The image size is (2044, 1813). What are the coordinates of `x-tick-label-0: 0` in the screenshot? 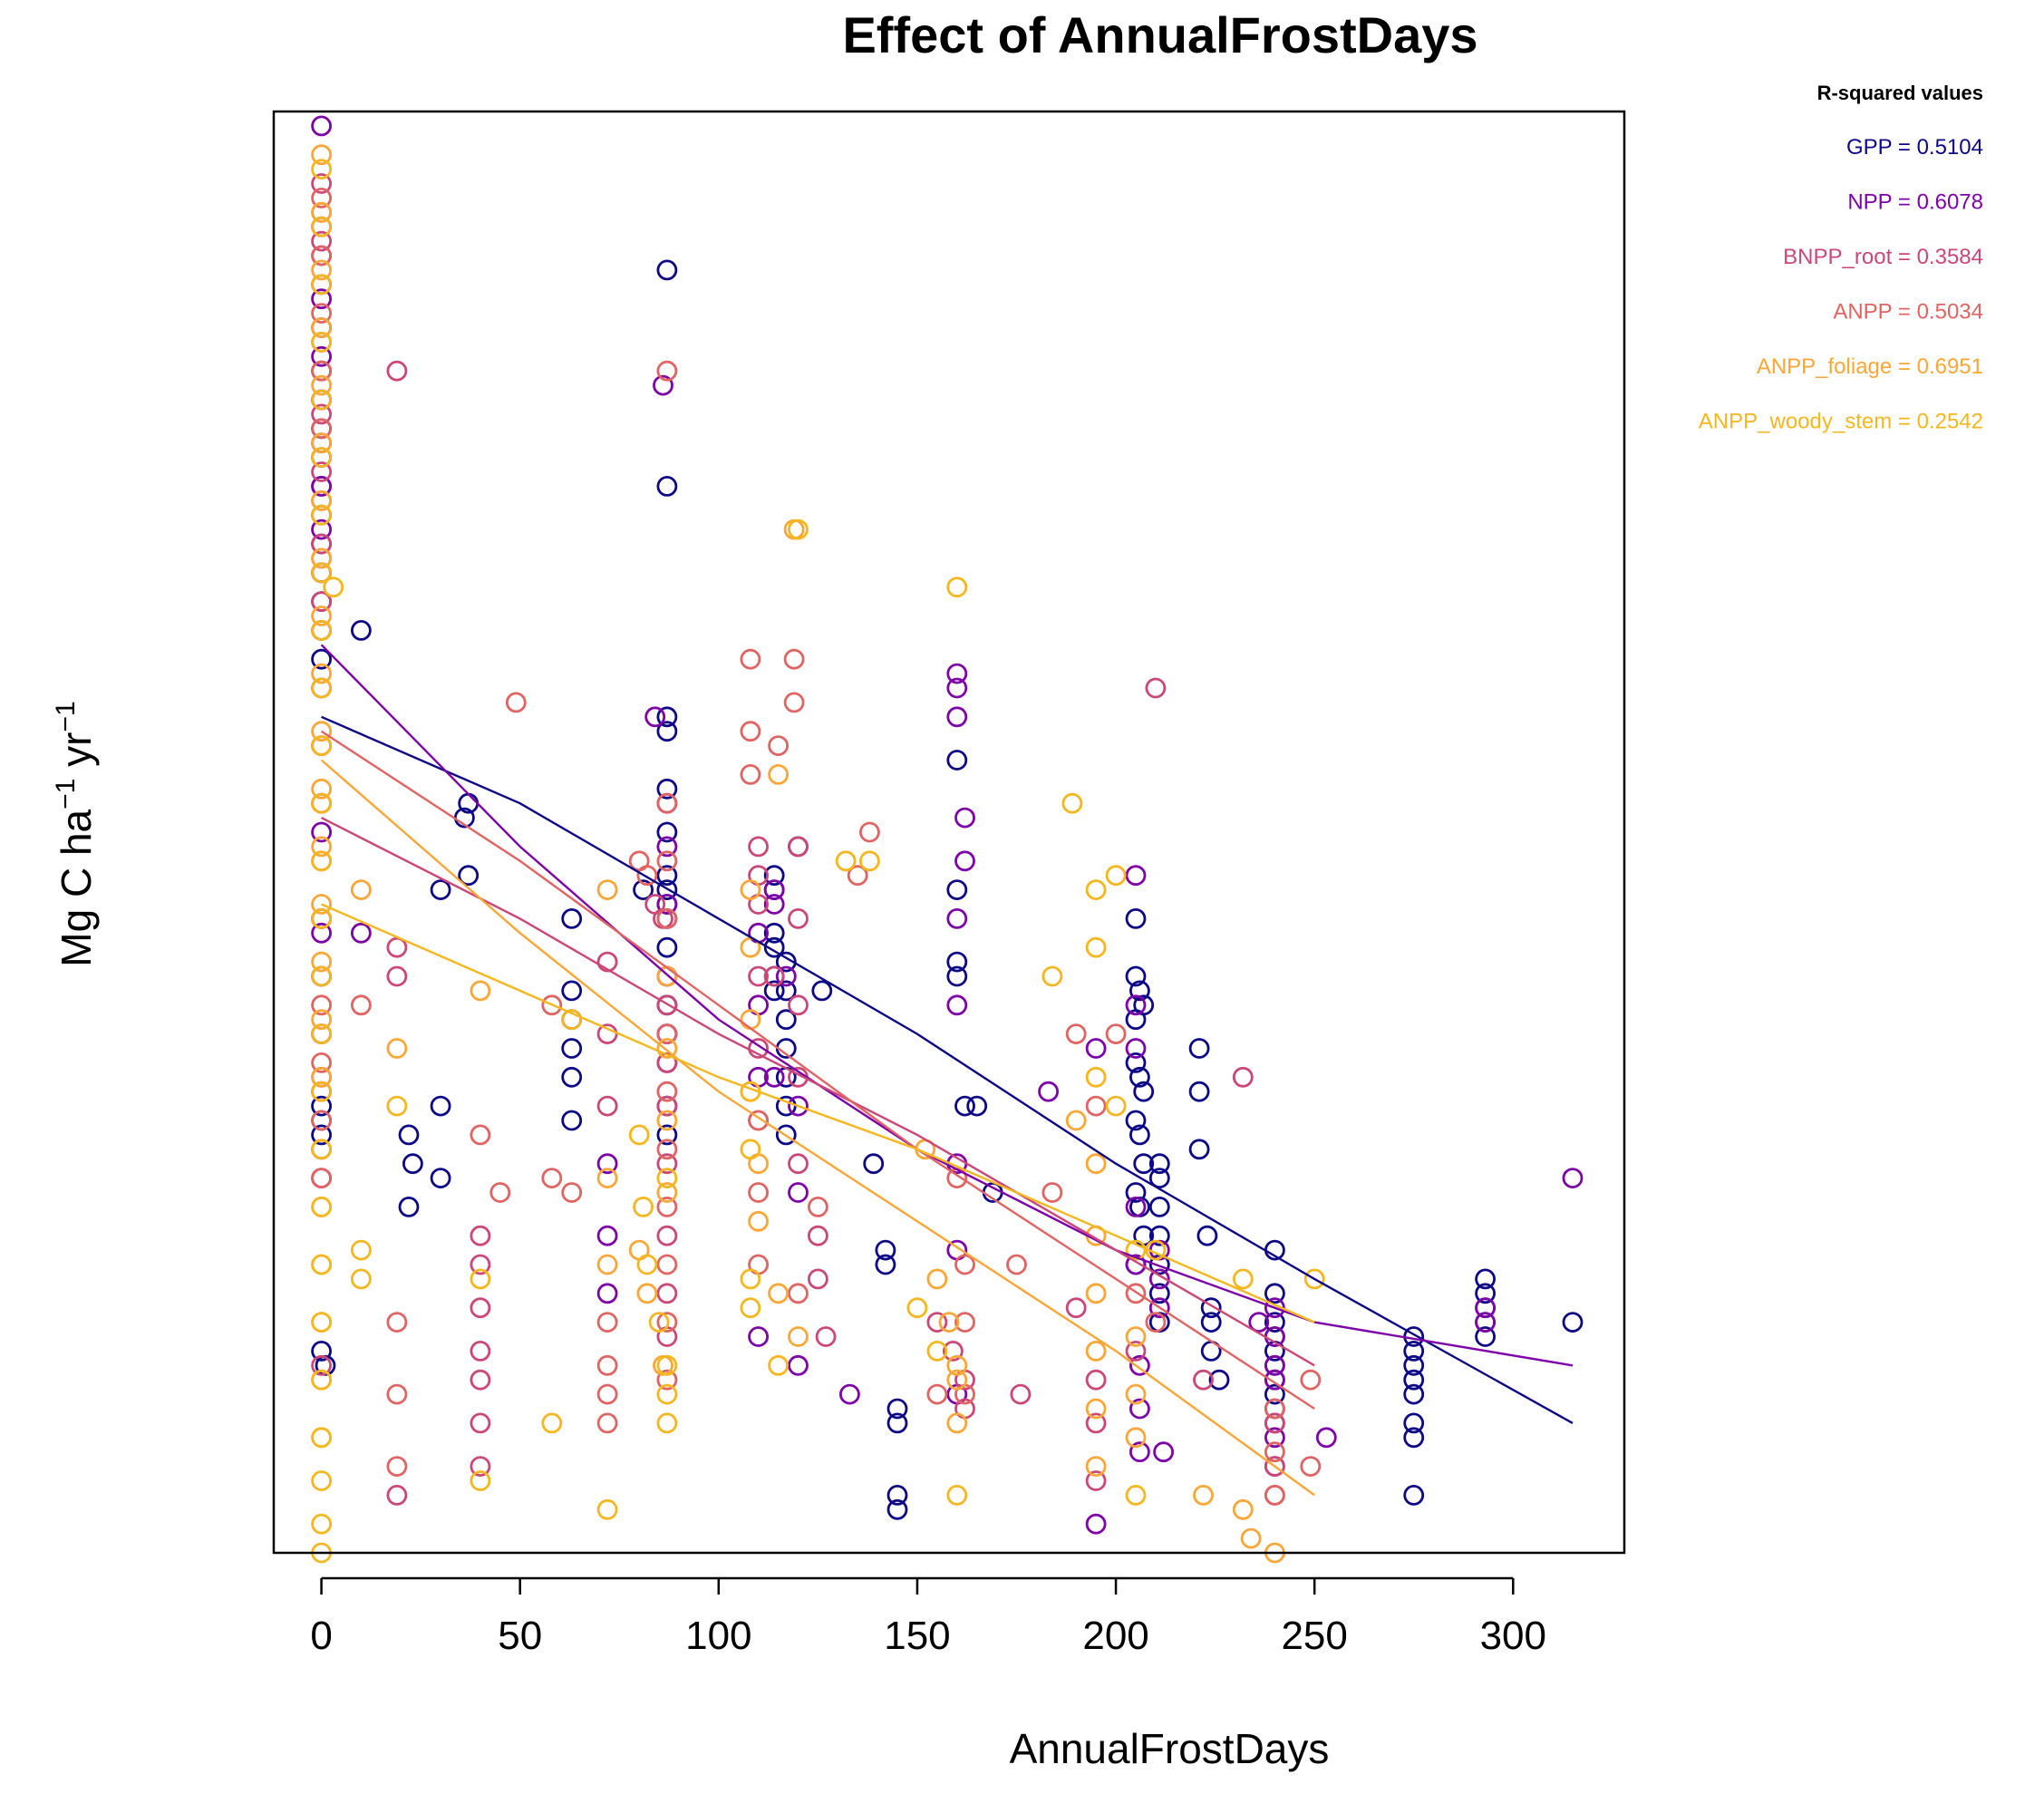 It's located at (321, 1636).